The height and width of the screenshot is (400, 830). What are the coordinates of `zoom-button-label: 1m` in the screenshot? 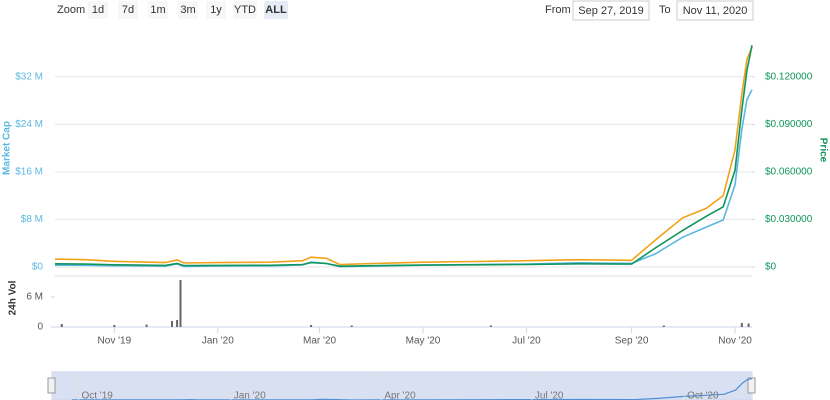 It's located at (157, 10).